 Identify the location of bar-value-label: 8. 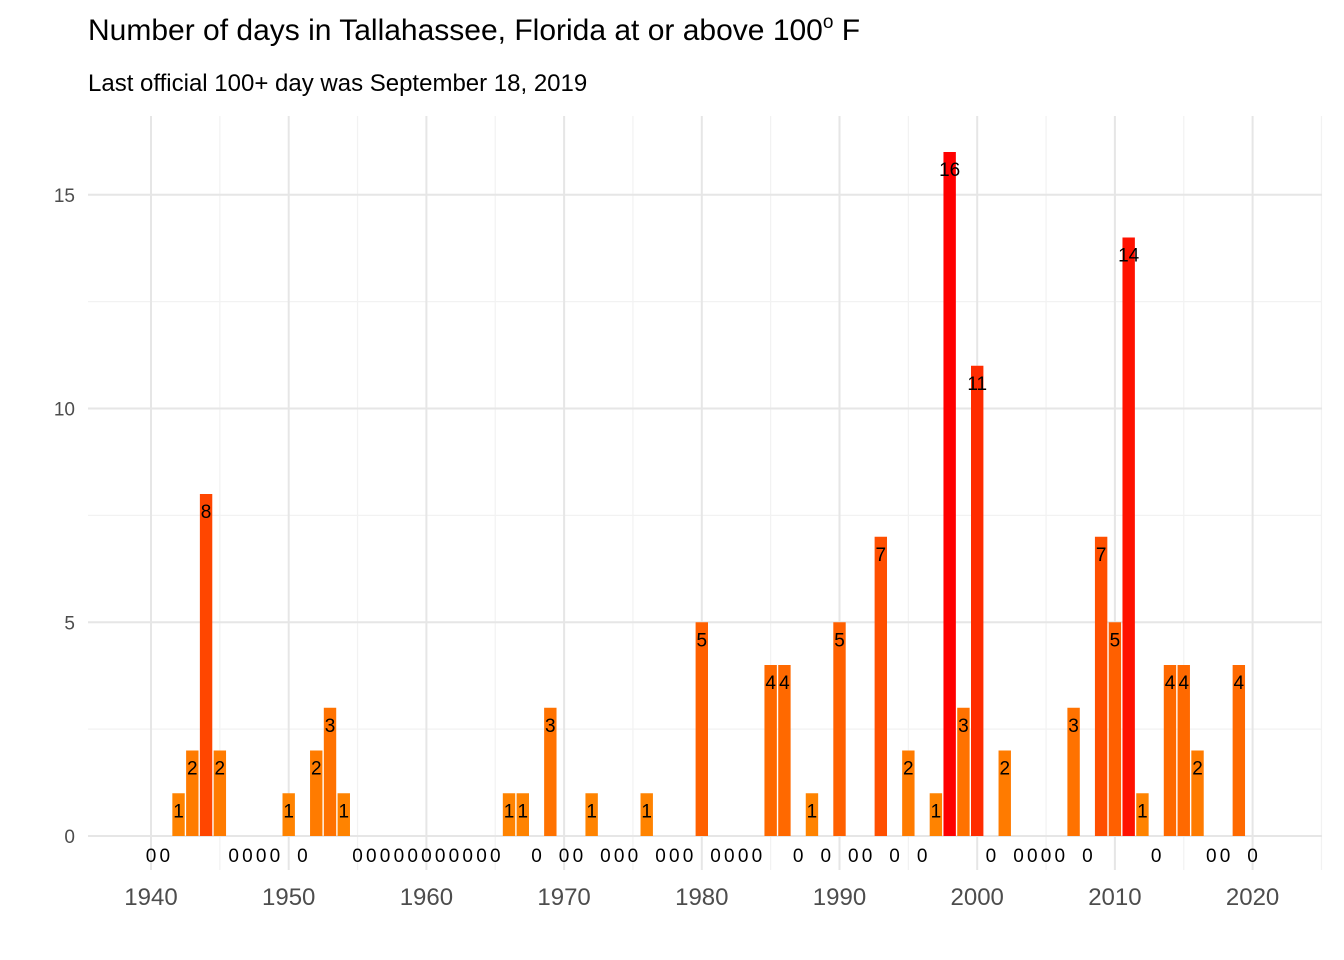
(206, 512).